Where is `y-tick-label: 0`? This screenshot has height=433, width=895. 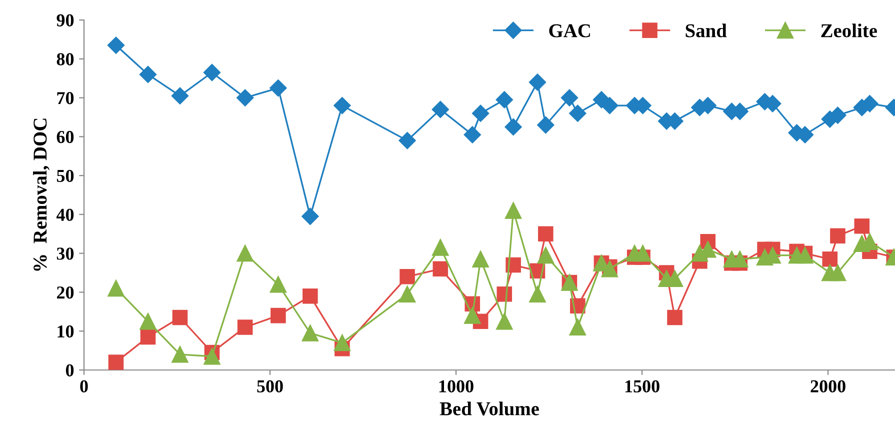 y-tick-label: 0 is located at coordinates (70, 370).